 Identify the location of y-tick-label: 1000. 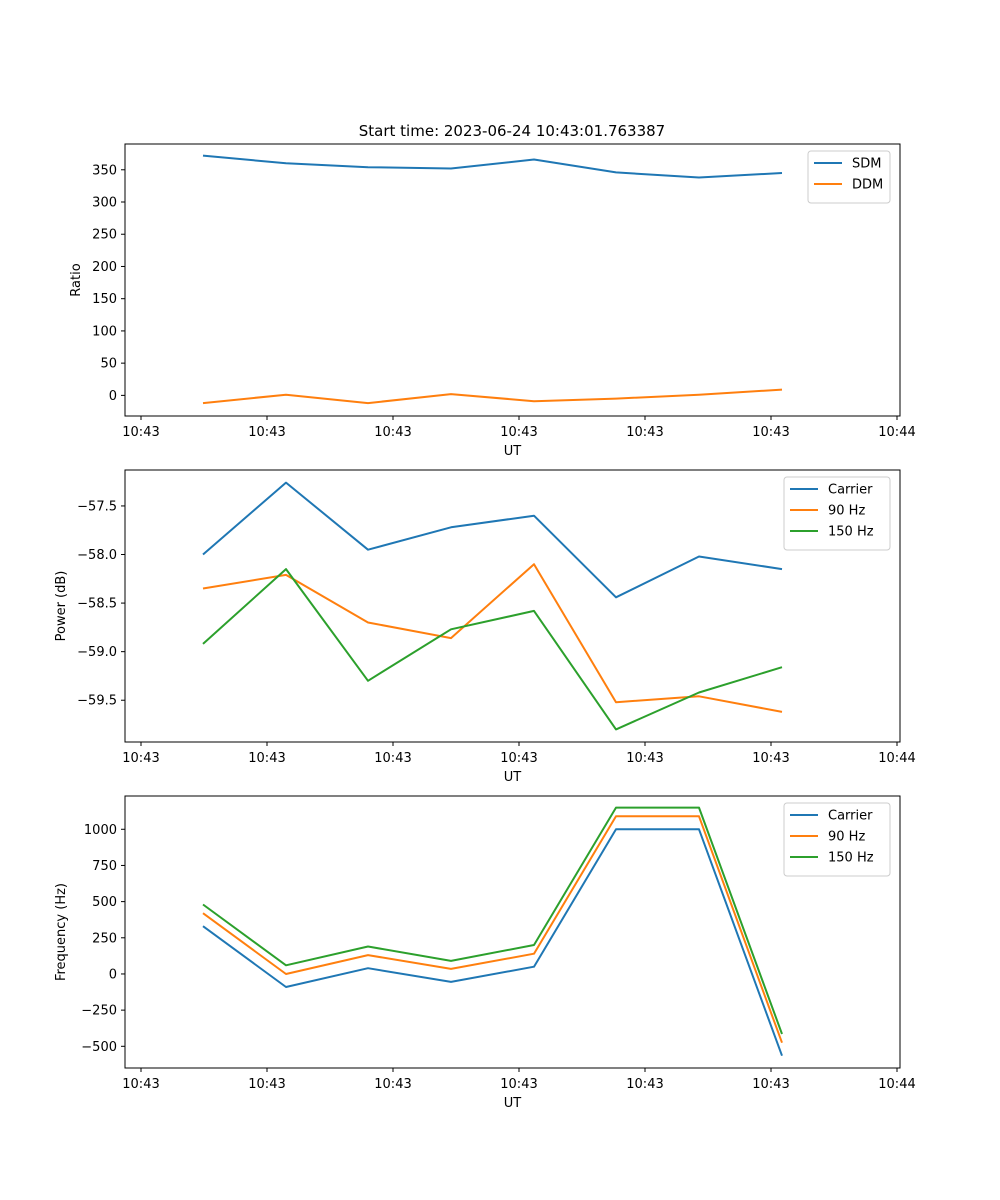
(100, 830).